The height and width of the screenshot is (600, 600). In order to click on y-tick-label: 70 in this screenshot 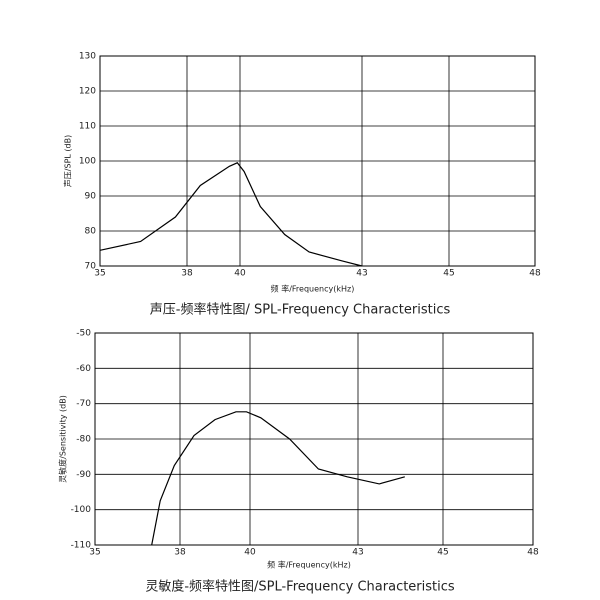, I will do `click(91, 267)`.